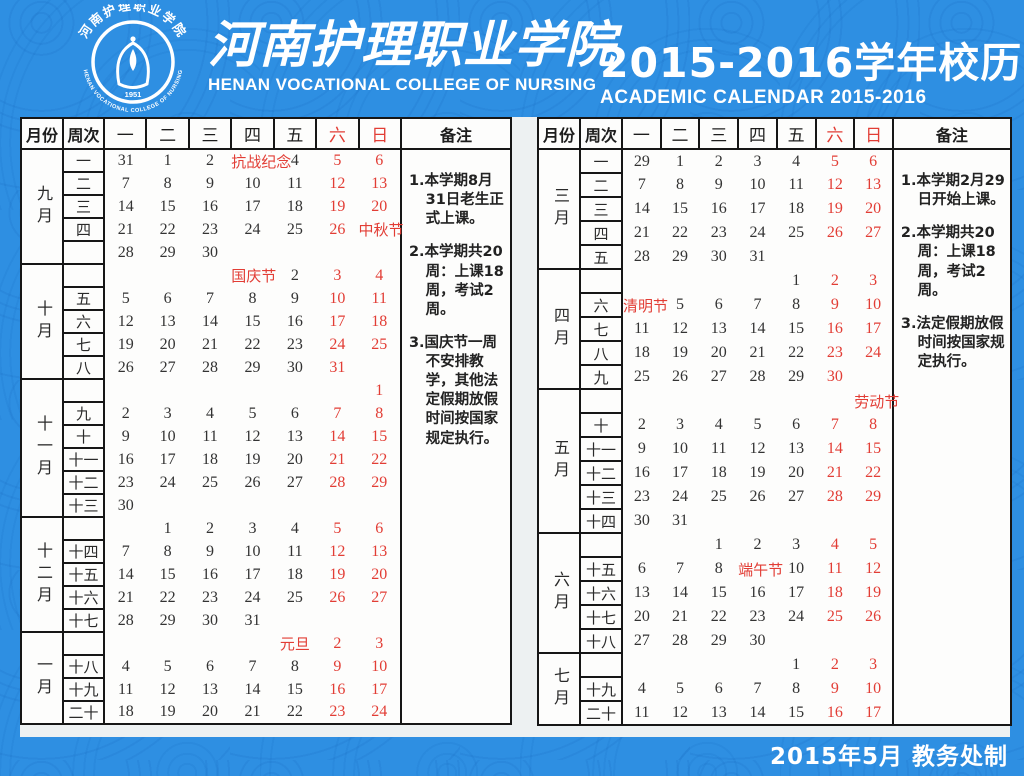  I want to click on day-cell: 26, so click(680, 376).